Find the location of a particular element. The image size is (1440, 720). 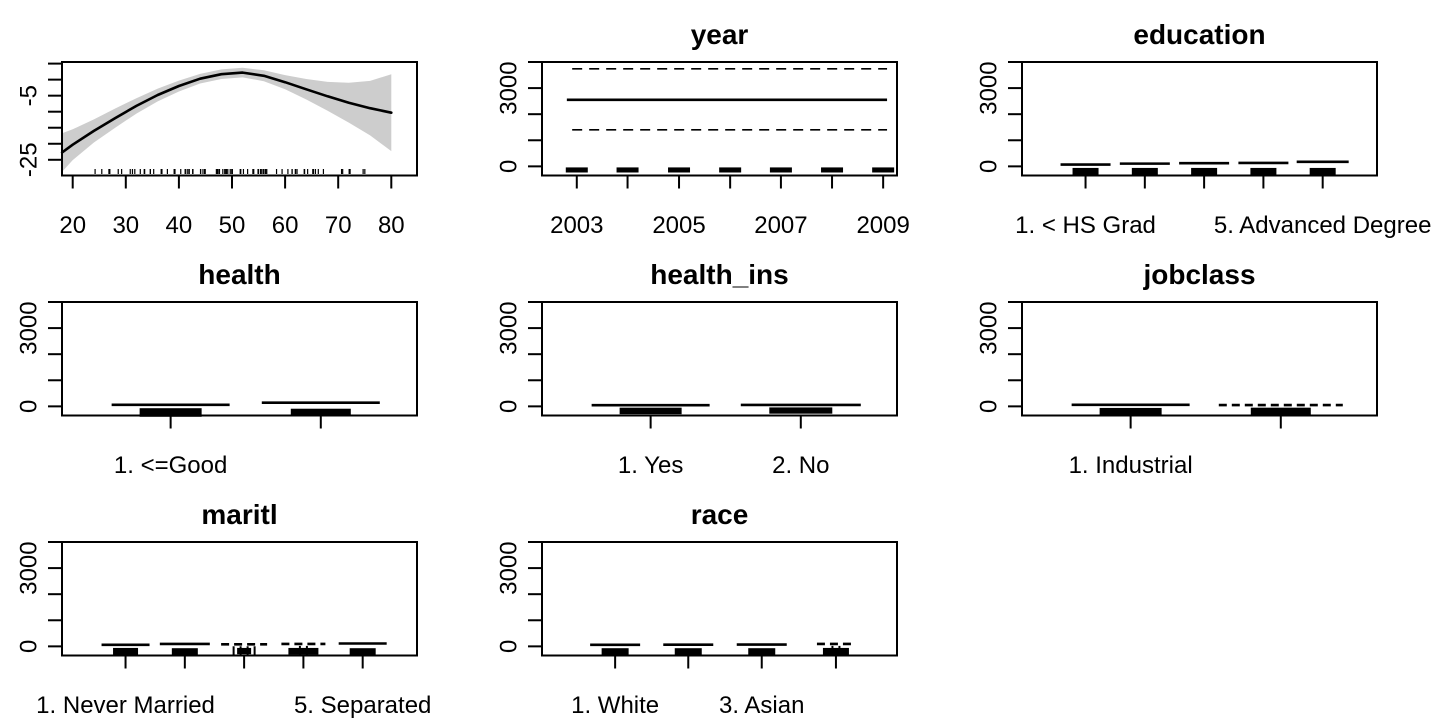

x-tick-label: 50 is located at coordinates (232, 225).